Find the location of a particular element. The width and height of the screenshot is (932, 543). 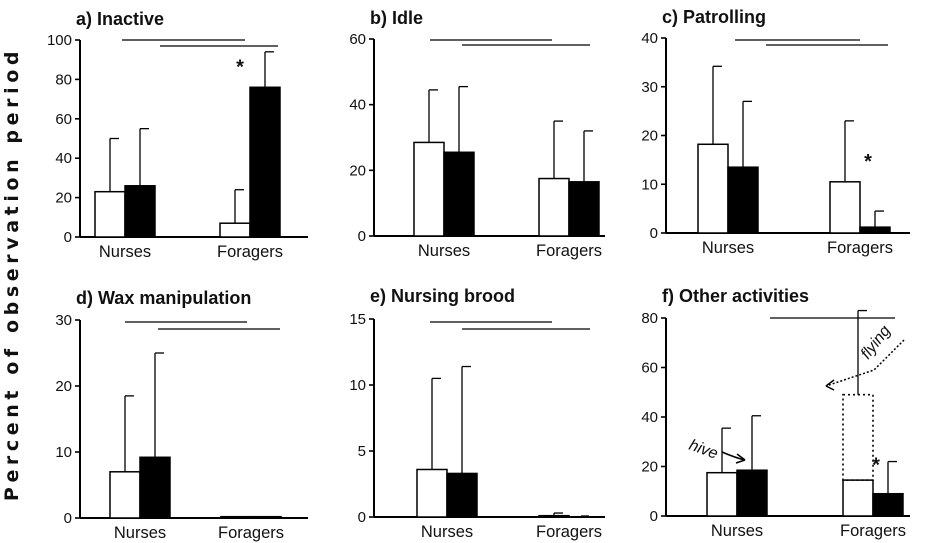

chart-panel-a: a) Inactive 0 20 40 60 80 100 Nurses Foragers * is located at coordinates (177, 135).